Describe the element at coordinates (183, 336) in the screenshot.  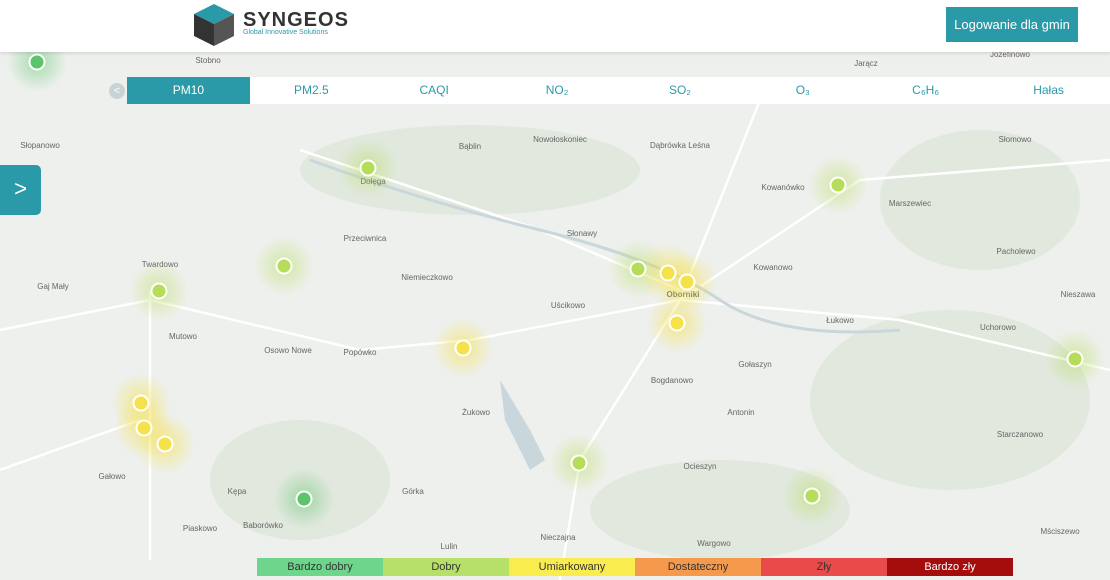
I see `place-label: Mutowo` at that location.